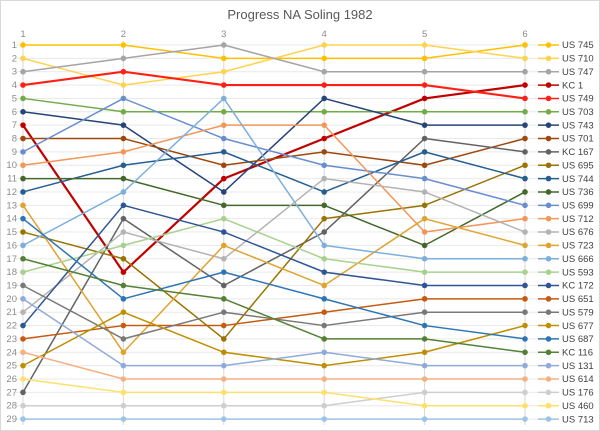 The image size is (600, 431). What do you see at coordinates (11, 326) in the screenshot?
I see `y-axis-tick-label: 22` at bounding box center [11, 326].